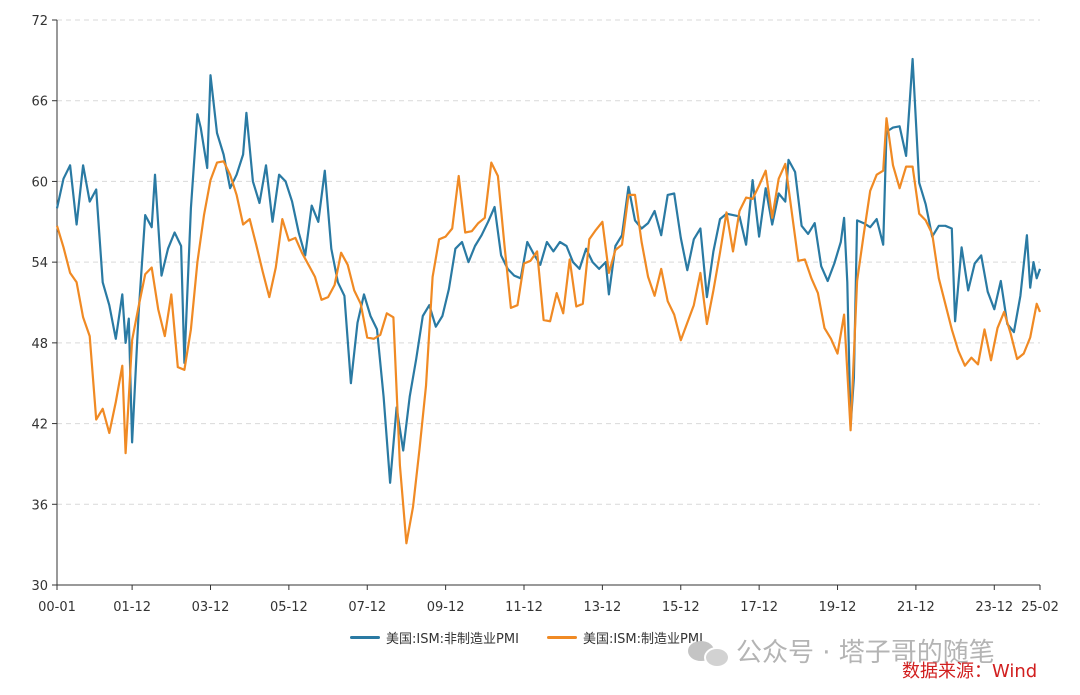 Image resolution: width=1080 pixels, height=695 pixels. What do you see at coordinates (39, 425) in the screenshot?
I see `y-tick-label-42: 42` at bounding box center [39, 425].